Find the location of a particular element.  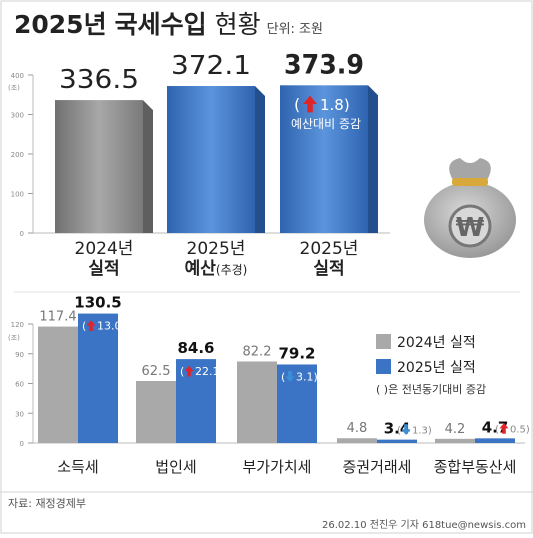

change-annotation: (22.1) is located at coordinates (202, 371).